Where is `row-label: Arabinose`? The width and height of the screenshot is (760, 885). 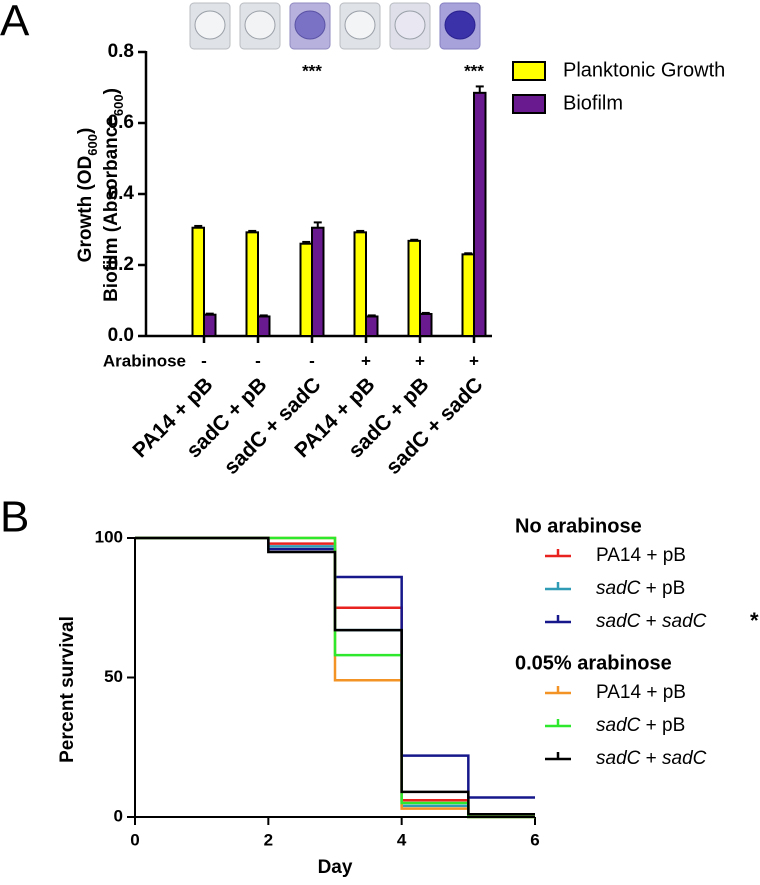
row-label: Arabinose is located at coordinates (144, 360).